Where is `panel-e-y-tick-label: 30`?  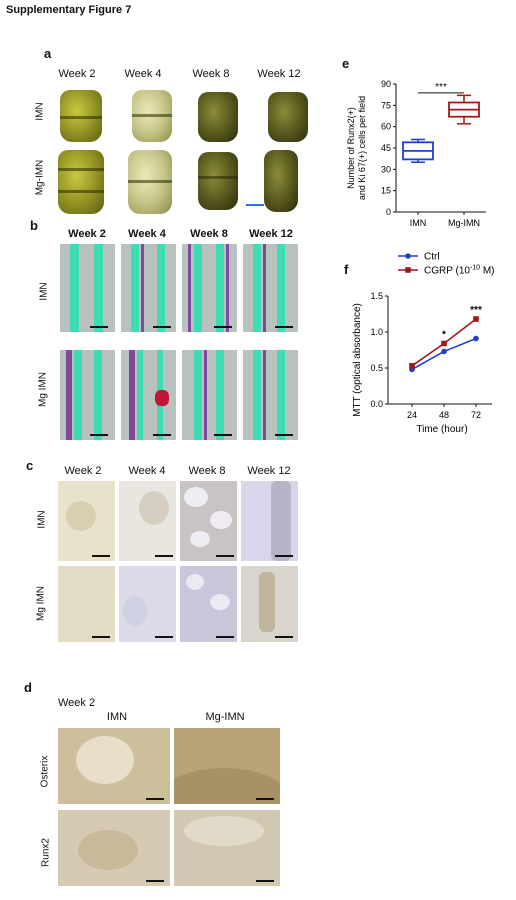
panel-e-y-tick-label: 30 is located at coordinates (386, 169).